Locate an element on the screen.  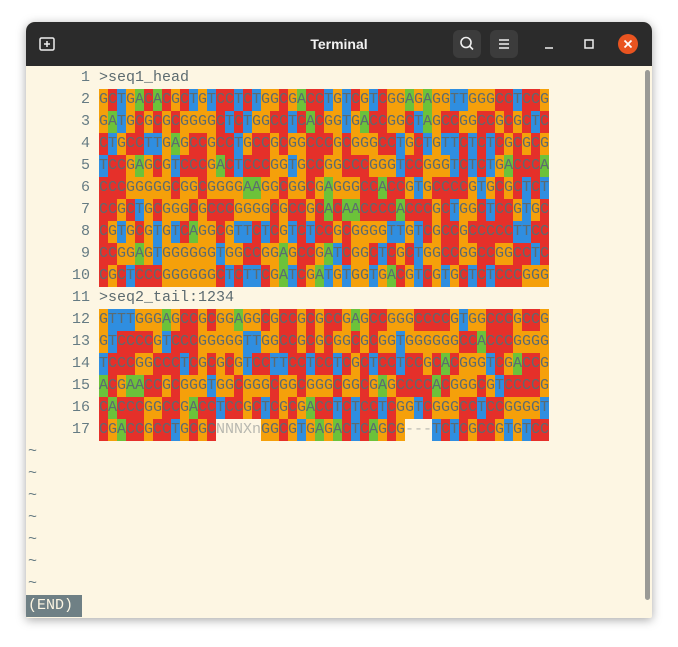
window-title: Terminal is located at coordinates (339, 44).